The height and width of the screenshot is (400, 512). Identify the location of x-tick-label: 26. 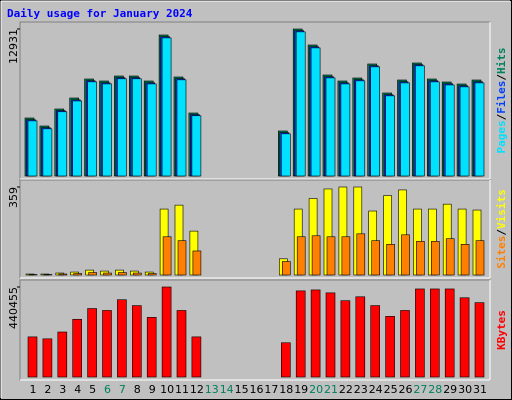
(406, 389).